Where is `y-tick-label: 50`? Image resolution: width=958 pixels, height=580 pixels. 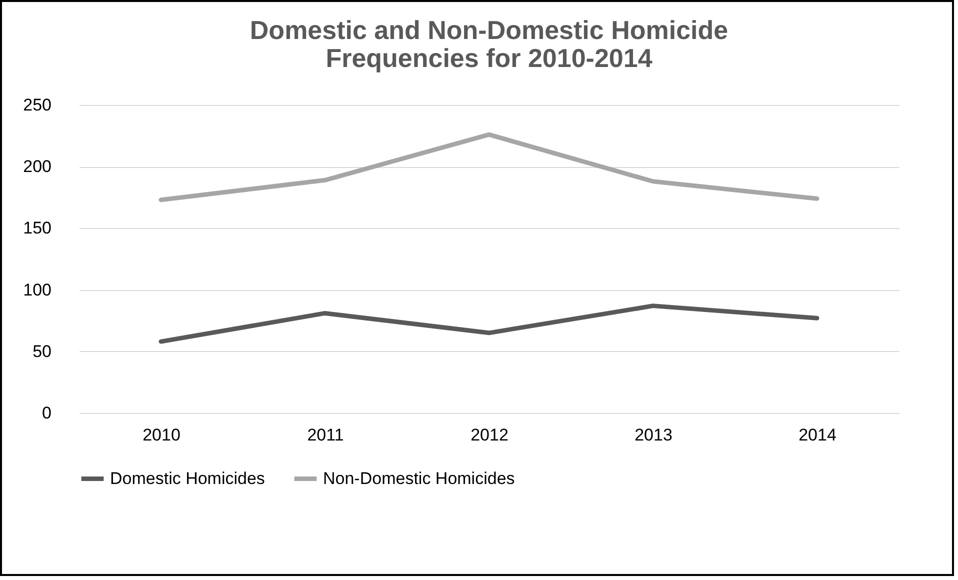
y-tick-label: 50 is located at coordinates (42, 351).